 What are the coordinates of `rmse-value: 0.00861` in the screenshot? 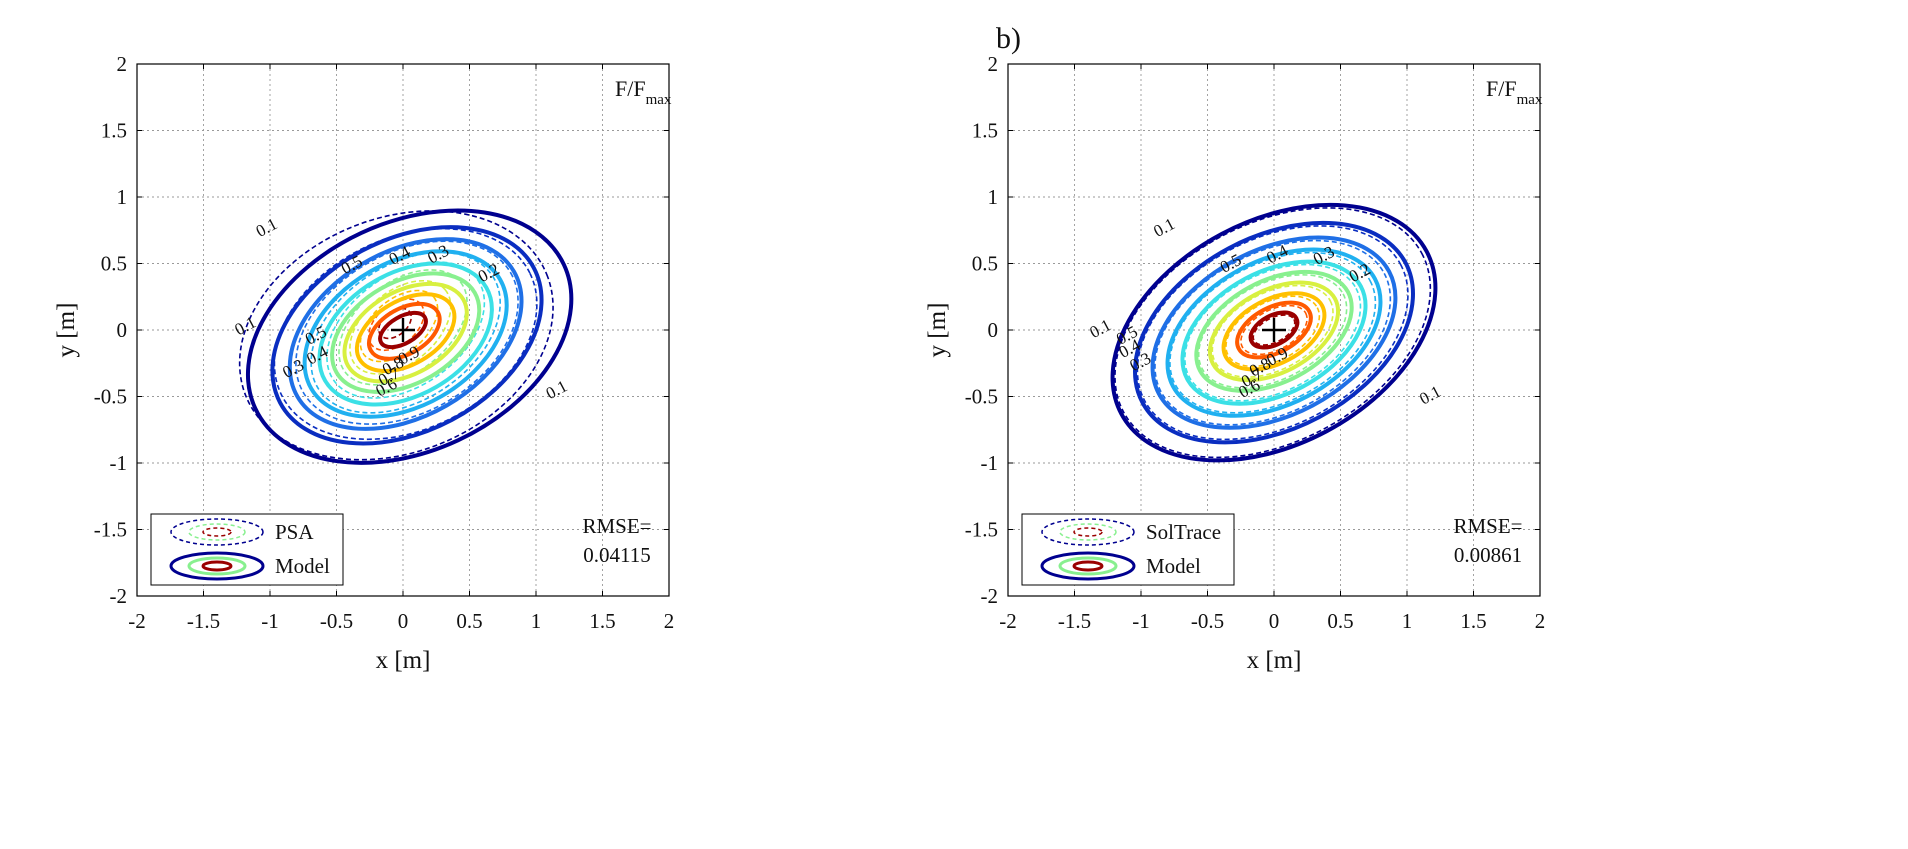 It's located at (1488, 555).